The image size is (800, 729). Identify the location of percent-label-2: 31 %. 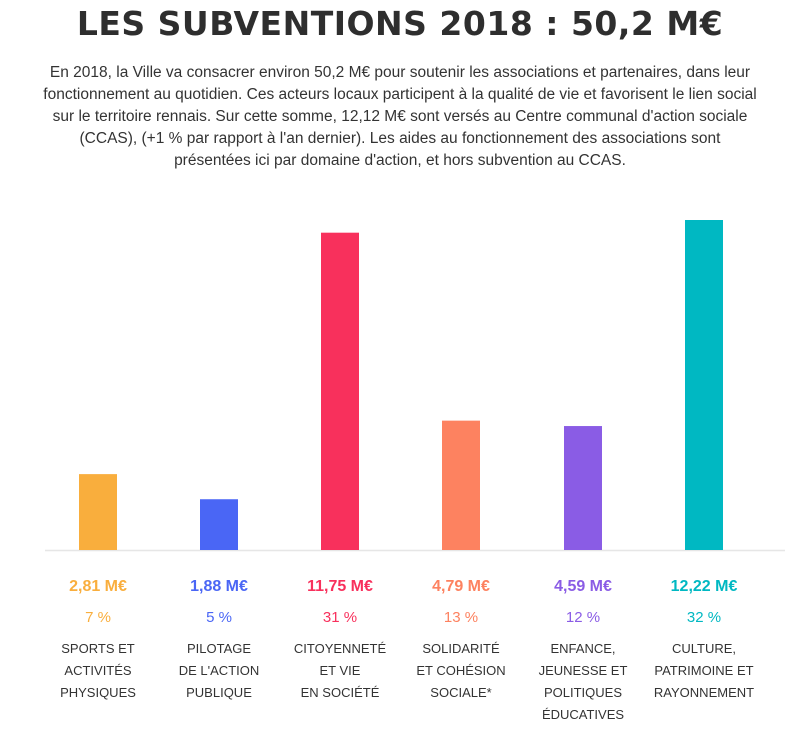
(340, 617).